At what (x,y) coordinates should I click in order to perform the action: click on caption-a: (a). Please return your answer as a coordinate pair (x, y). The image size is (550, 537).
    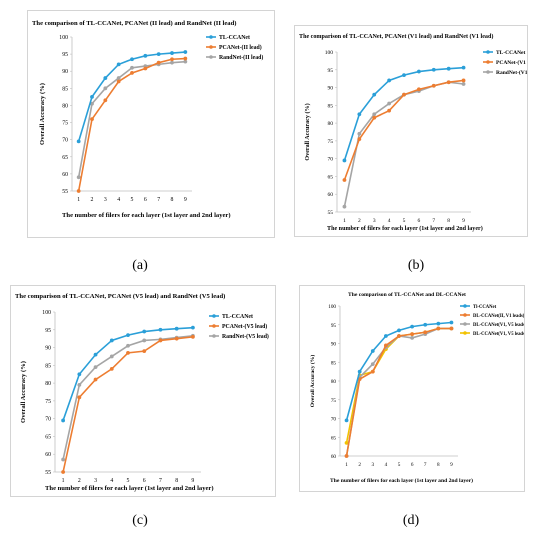
    Looking at the image, I should click on (140, 265).